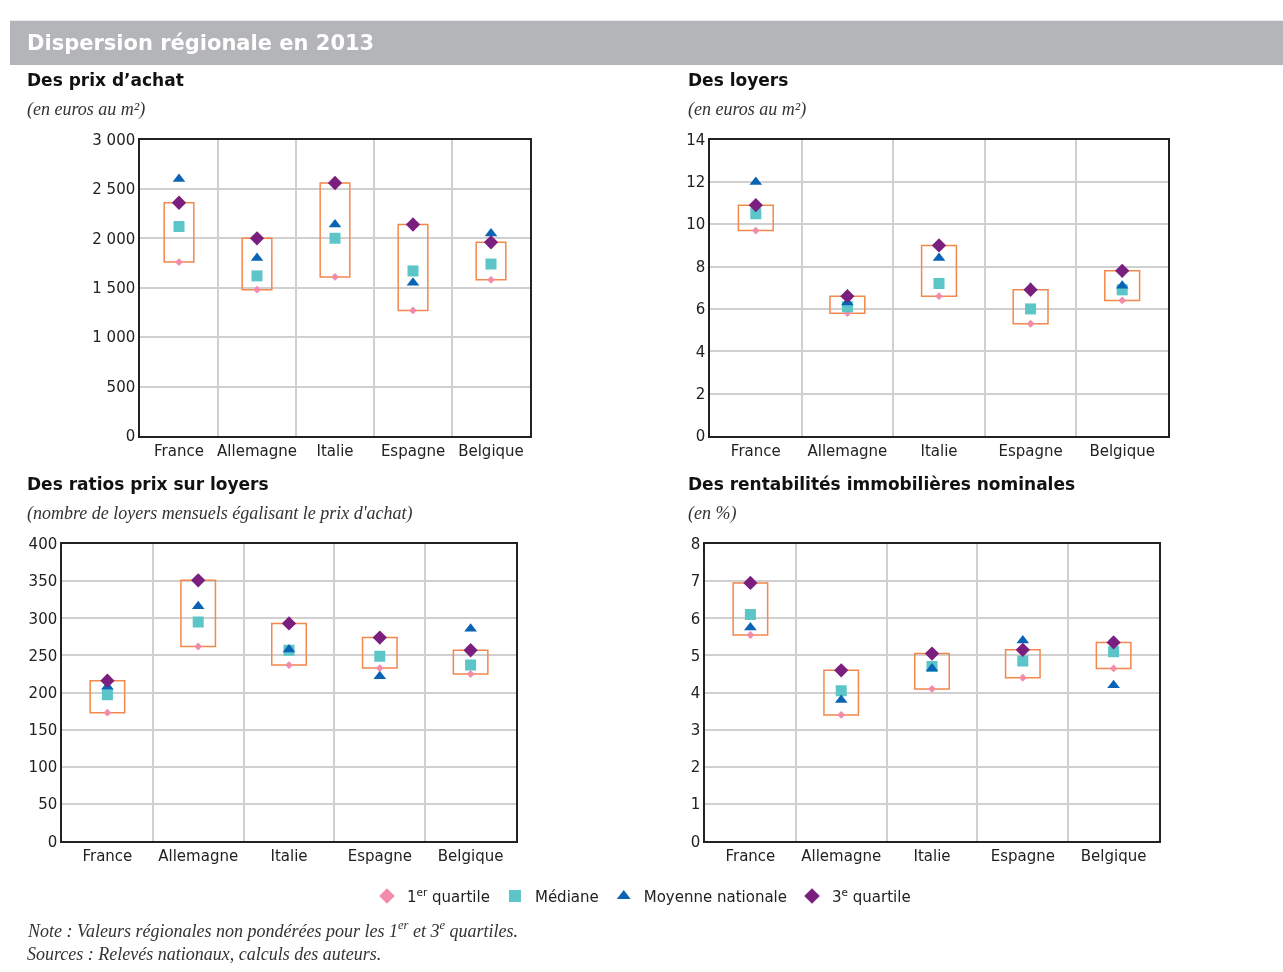 The image size is (1283, 972). What do you see at coordinates (114, 337) in the screenshot?
I see `y-tick-label: 1 000` at bounding box center [114, 337].